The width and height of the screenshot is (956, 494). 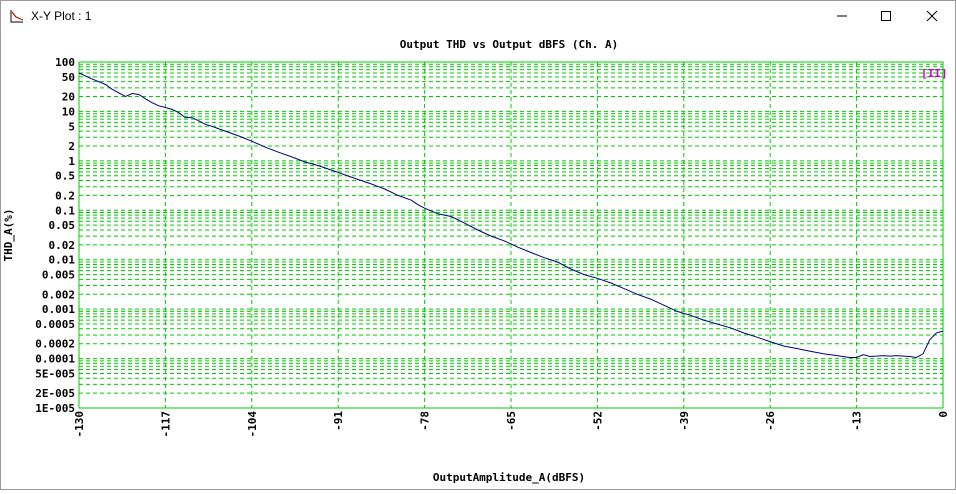 What do you see at coordinates (55, 408) in the screenshot?
I see `y-tick-label: 1E-005` at bounding box center [55, 408].